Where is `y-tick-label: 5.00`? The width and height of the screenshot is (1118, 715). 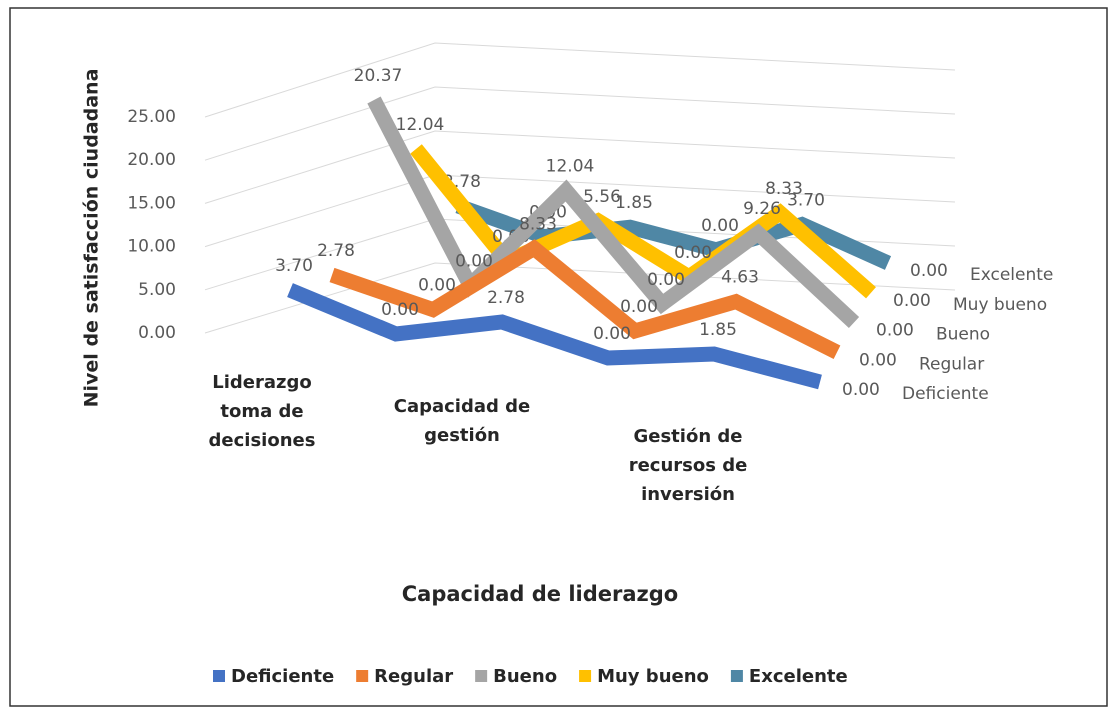 y-tick-label: 5.00 is located at coordinates (157, 290).